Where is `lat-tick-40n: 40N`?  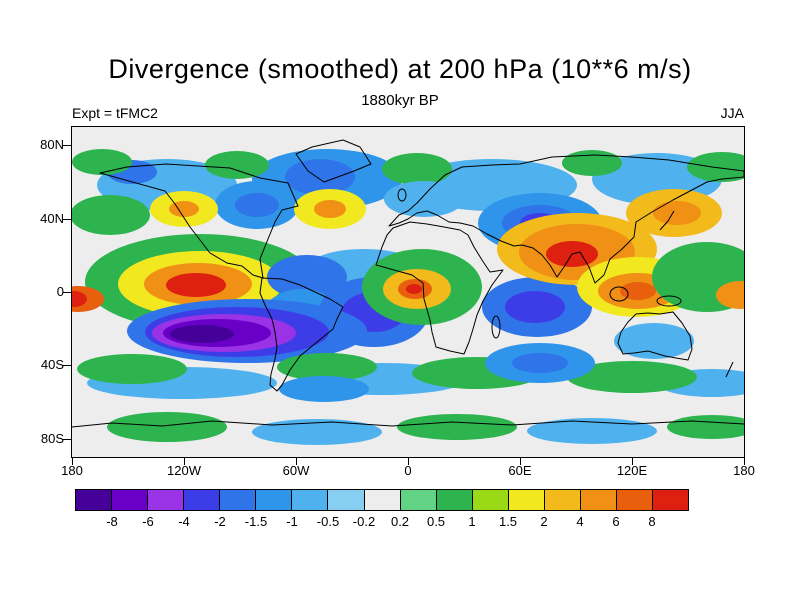 lat-tick-40n: 40N is located at coordinates (52, 218).